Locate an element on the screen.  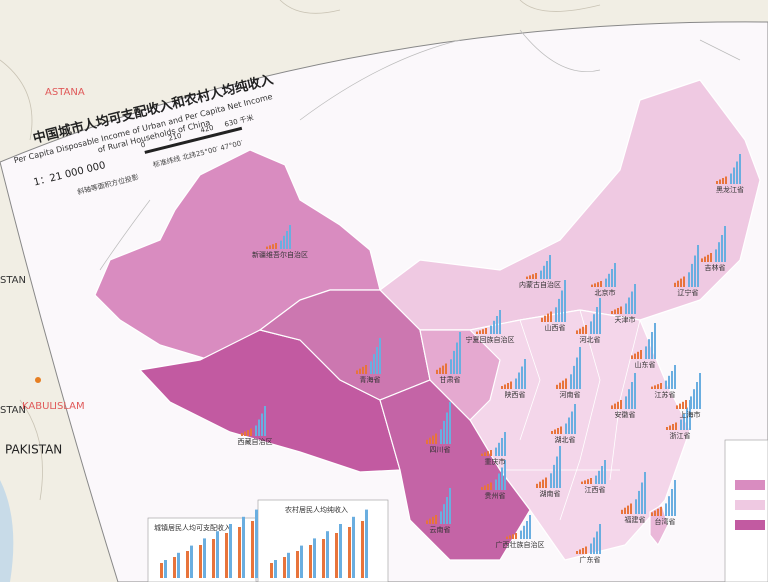
region-label: 甘肃省 is located at coordinates (450, 379).